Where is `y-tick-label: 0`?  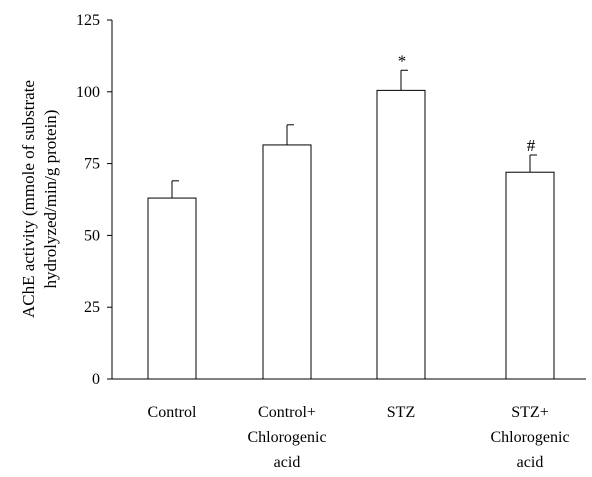
y-tick-label: 0 is located at coordinates (96, 379).